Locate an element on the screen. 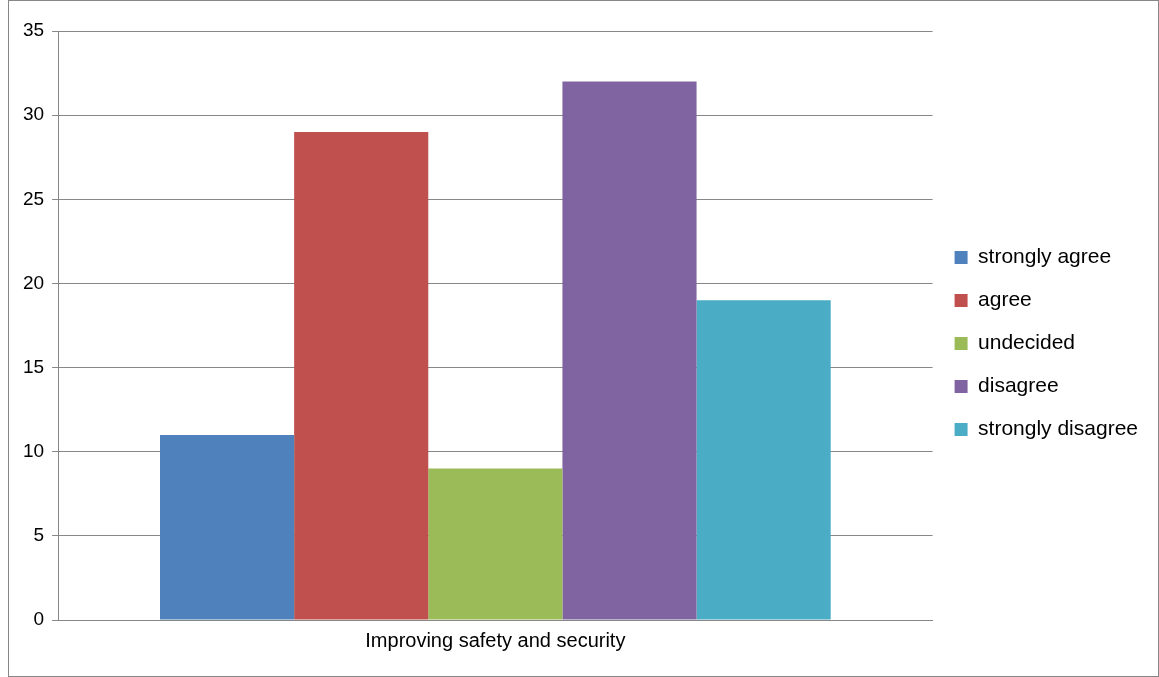 The width and height of the screenshot is (1159, 677). legend-label: strongly agree is located at coordinates (1045, 256).